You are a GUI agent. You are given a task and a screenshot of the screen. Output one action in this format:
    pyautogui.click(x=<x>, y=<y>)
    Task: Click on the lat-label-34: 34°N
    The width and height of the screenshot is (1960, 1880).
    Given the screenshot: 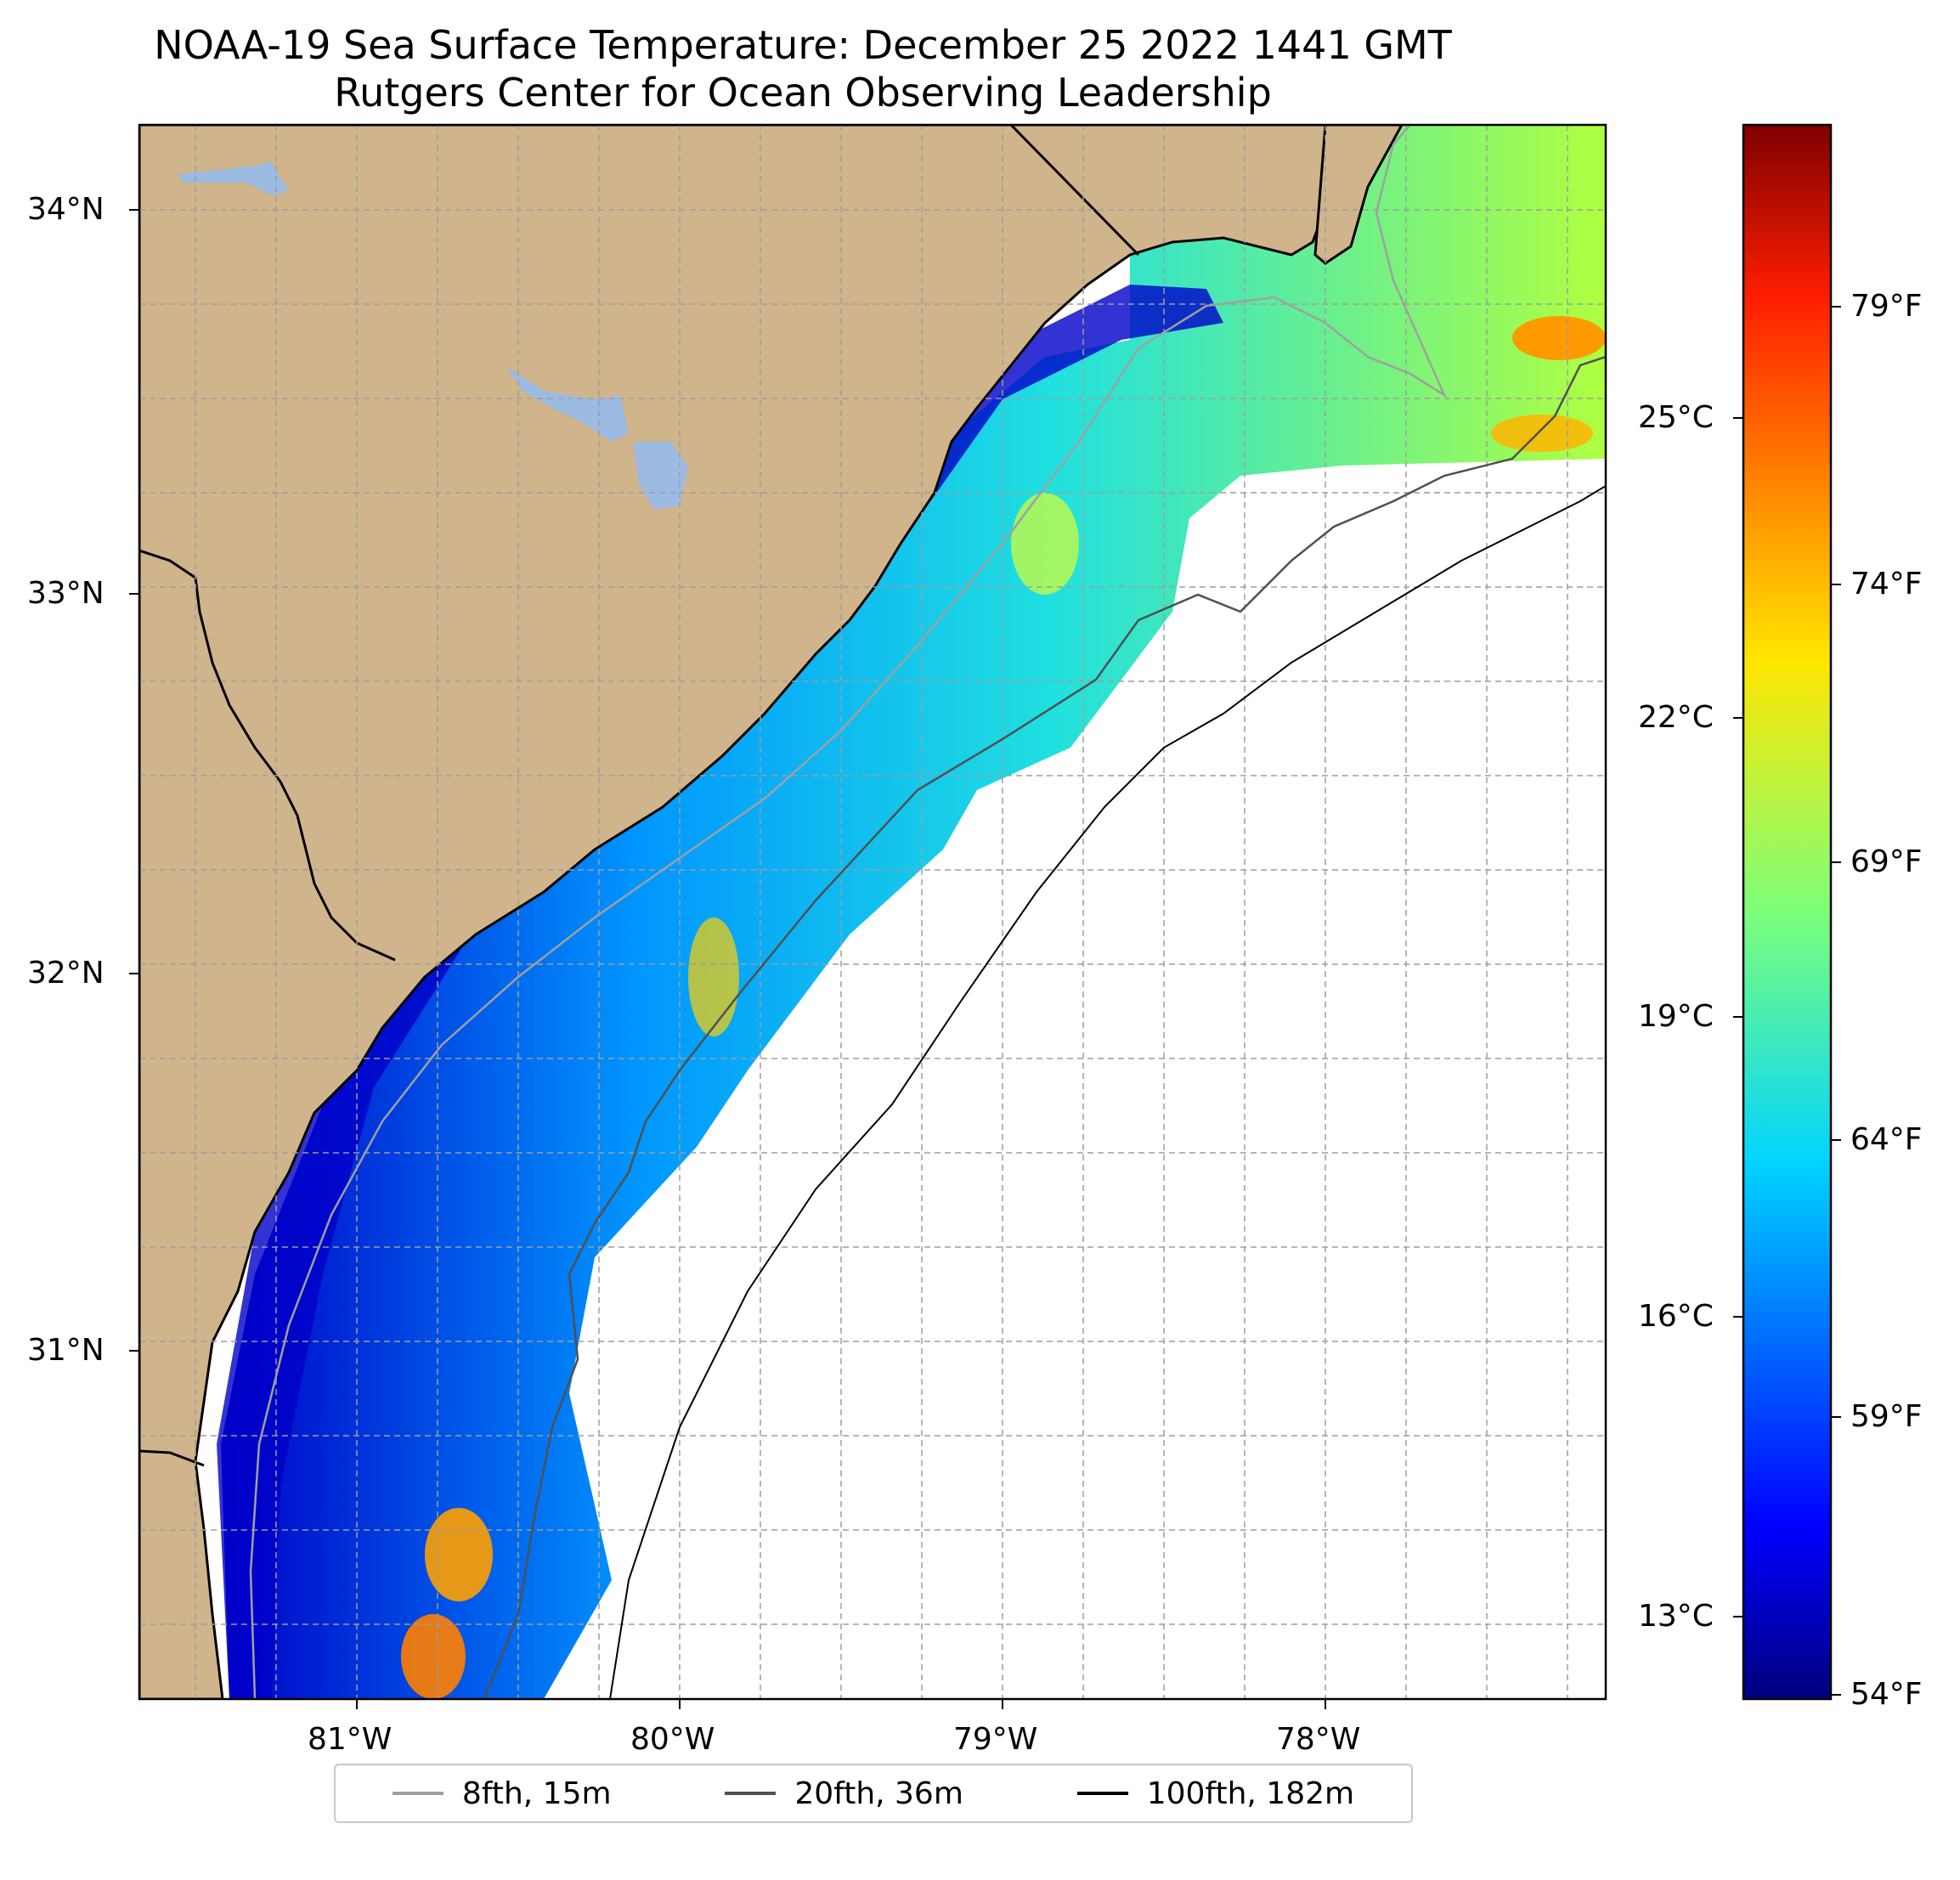 What is the action you would take?
    pyautogui.click(x=66, y=209)
    